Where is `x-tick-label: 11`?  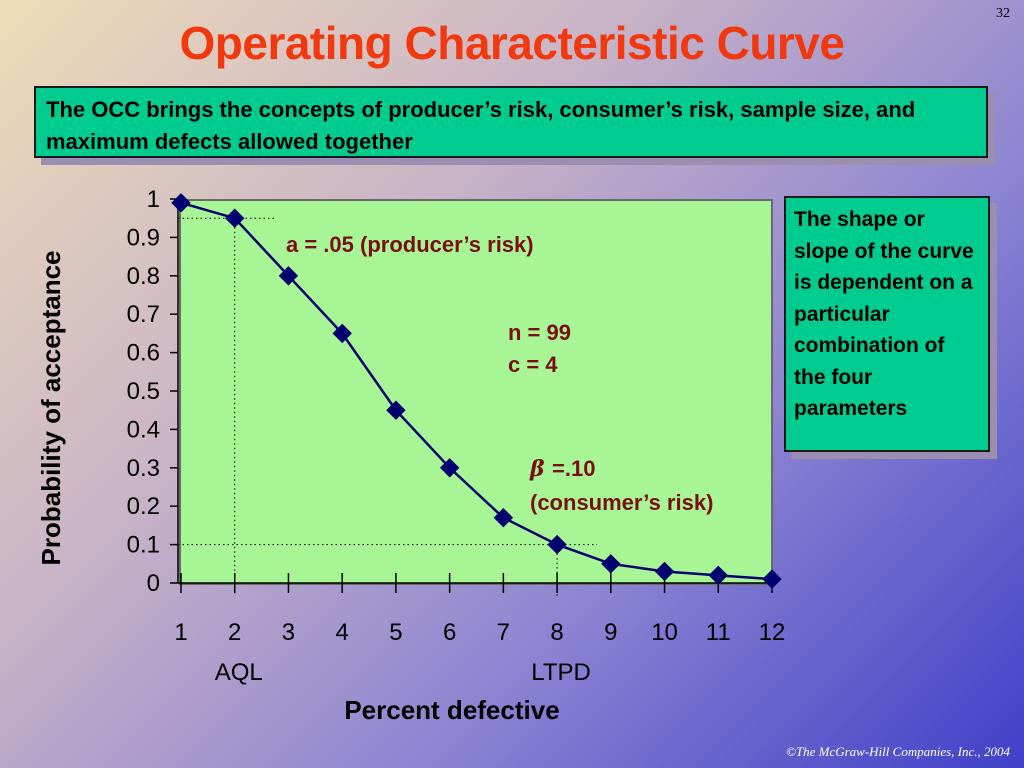
x-tick-label: 11 is located at coordinates (718, 632).